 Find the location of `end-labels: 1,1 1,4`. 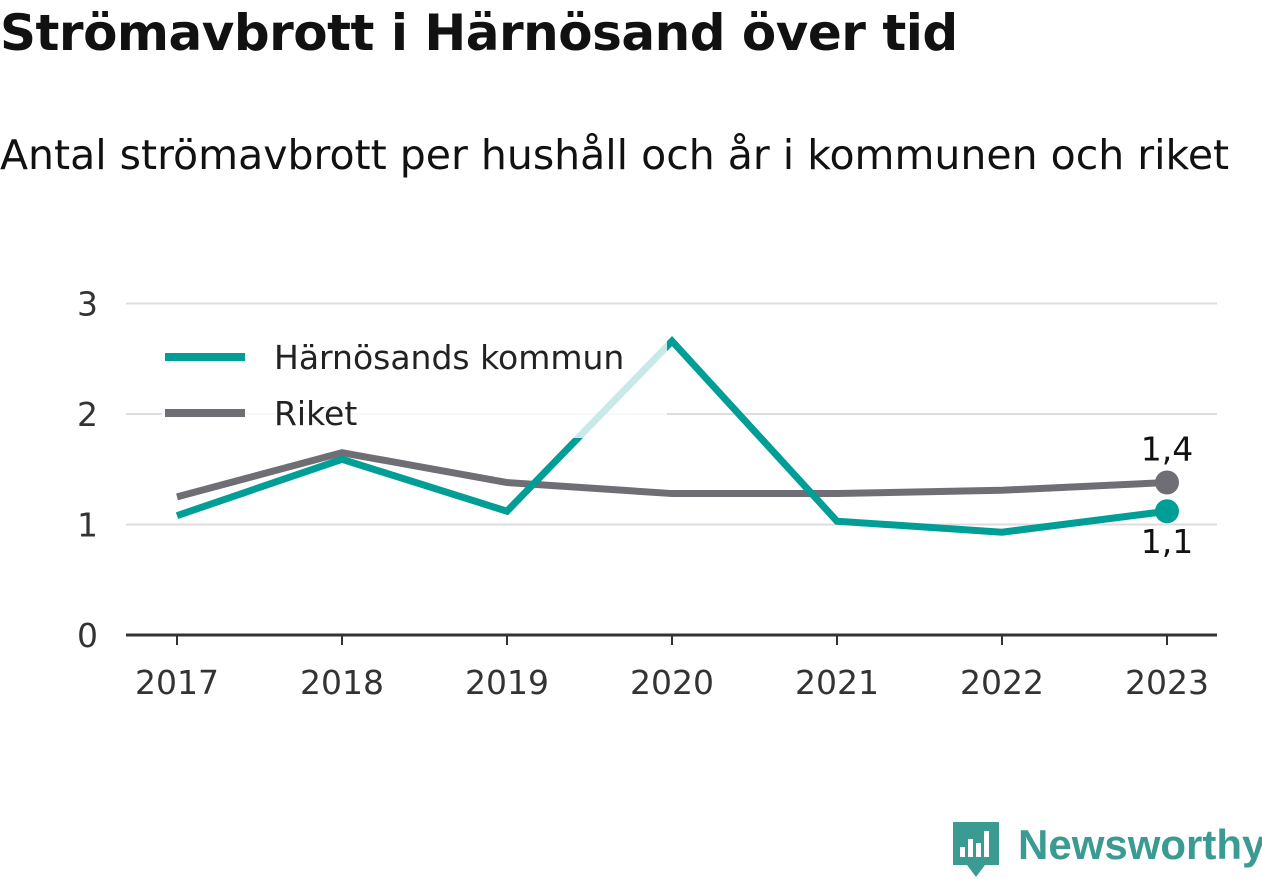

end-labels: 1,1 1,4 is located at coordinates (1167, 496).